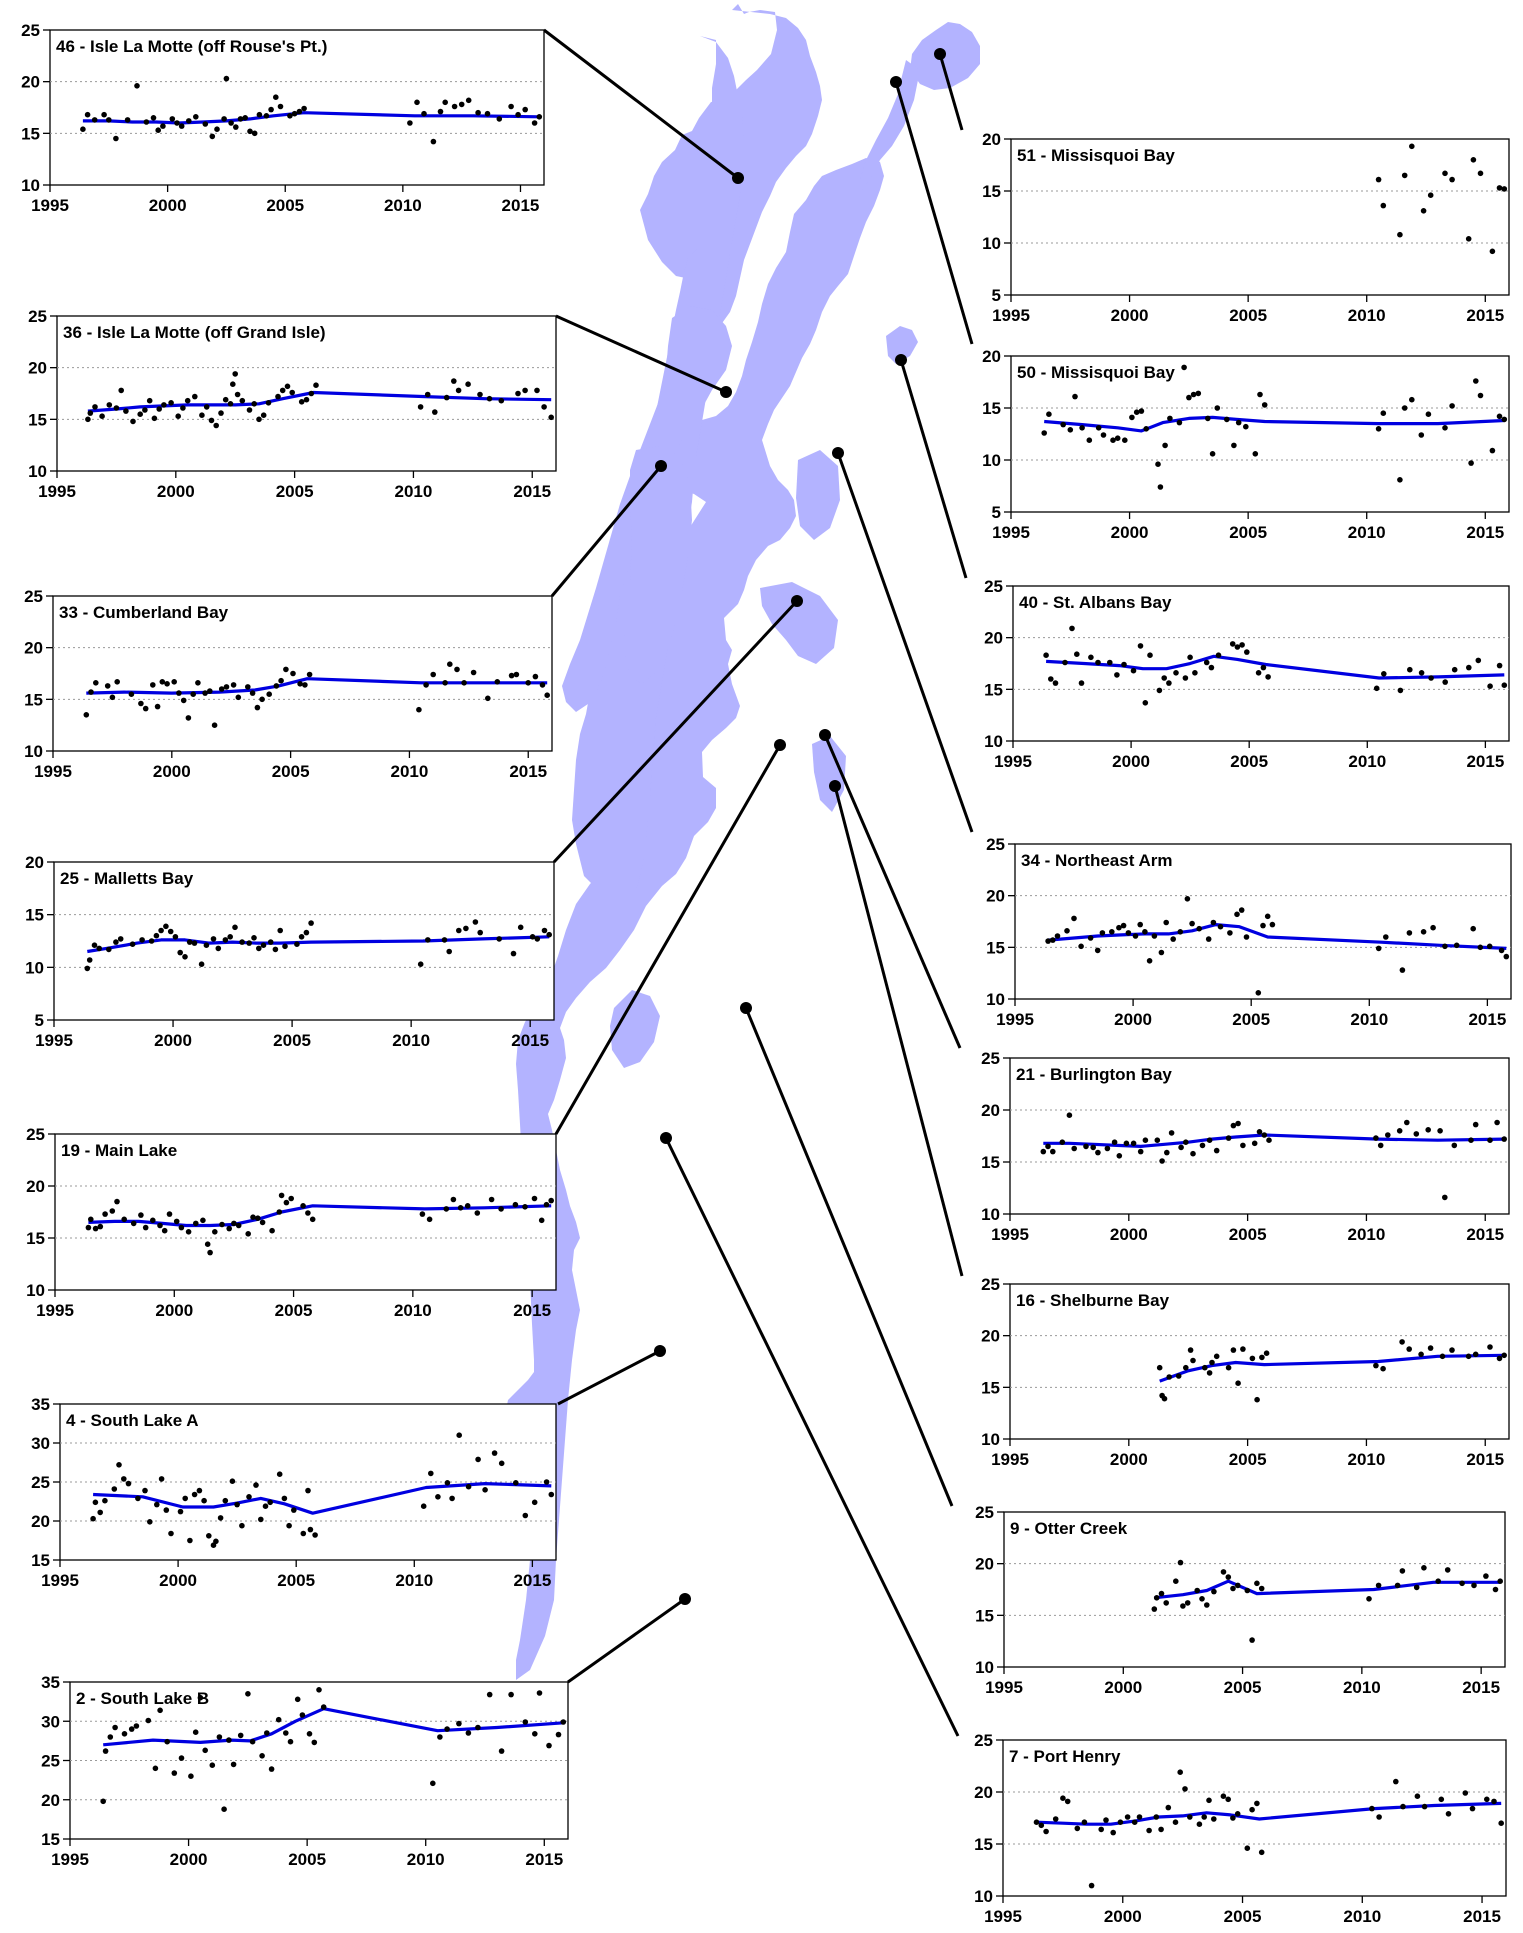 The image size is (1523, 1933). I want to click on x-tick-label: 2015, so click(1485, 315).